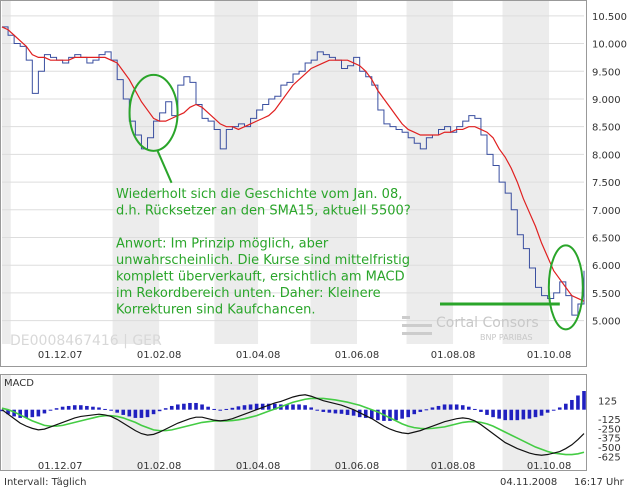 The height and width of the screenshot is (496, 640). I want to click on macd-signal-line, so click(293, 426).